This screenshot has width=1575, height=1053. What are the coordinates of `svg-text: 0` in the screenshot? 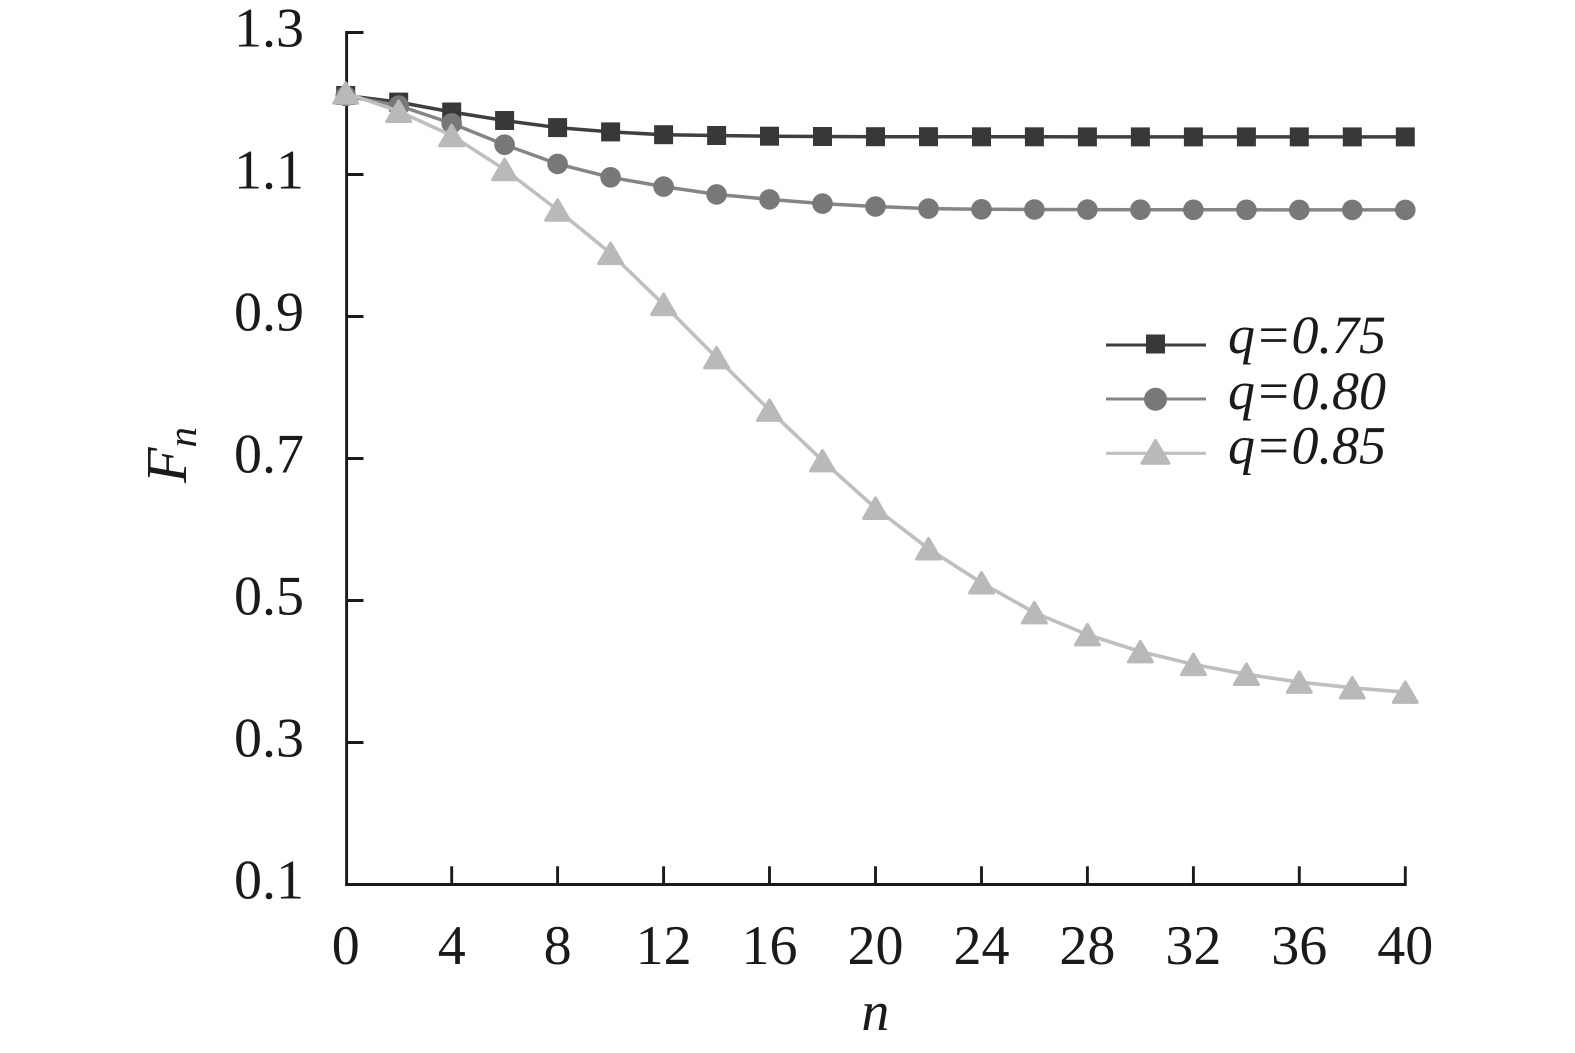 It's located at (346, 946).